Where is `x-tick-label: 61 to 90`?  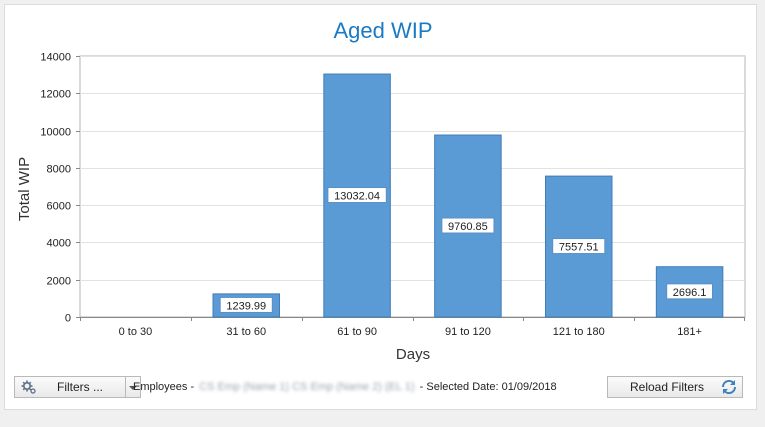
x-tick-label: 61 to 90 is located at coordinates (357, 332).